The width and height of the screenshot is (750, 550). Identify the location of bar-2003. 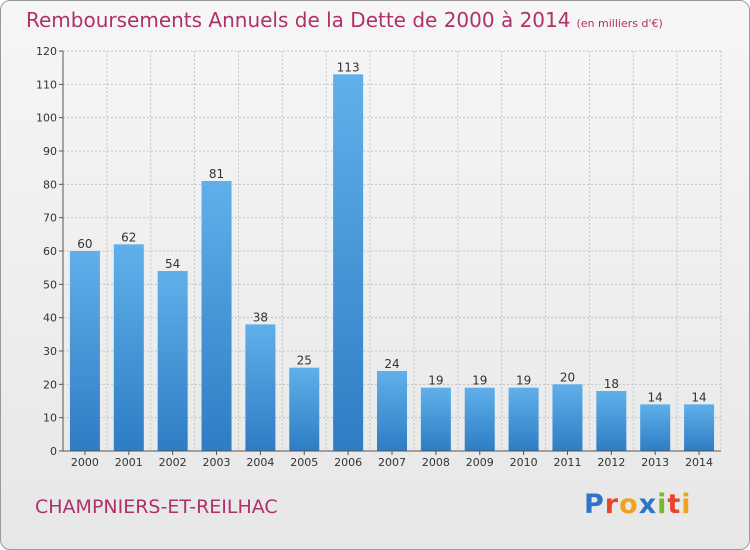
(216, 316).